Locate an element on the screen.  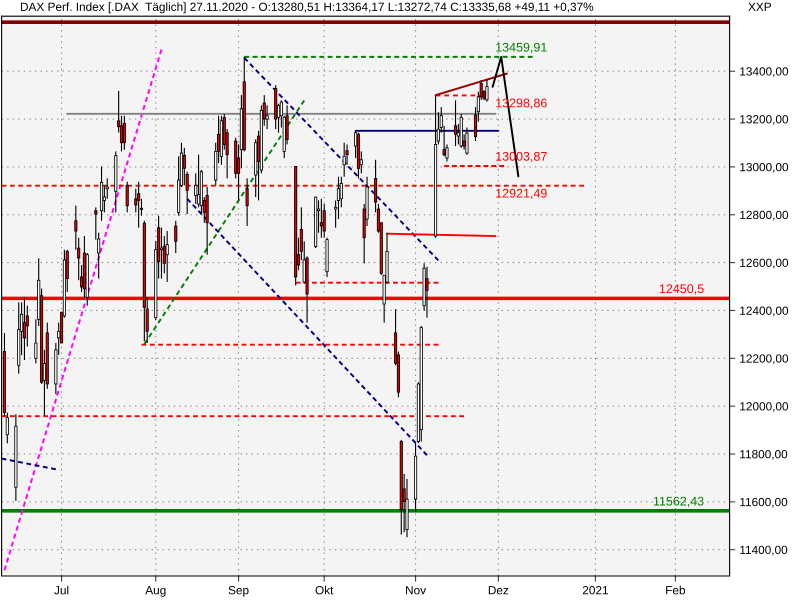
y-tick-label: 12600,00 is located at coordinates (764, 263).